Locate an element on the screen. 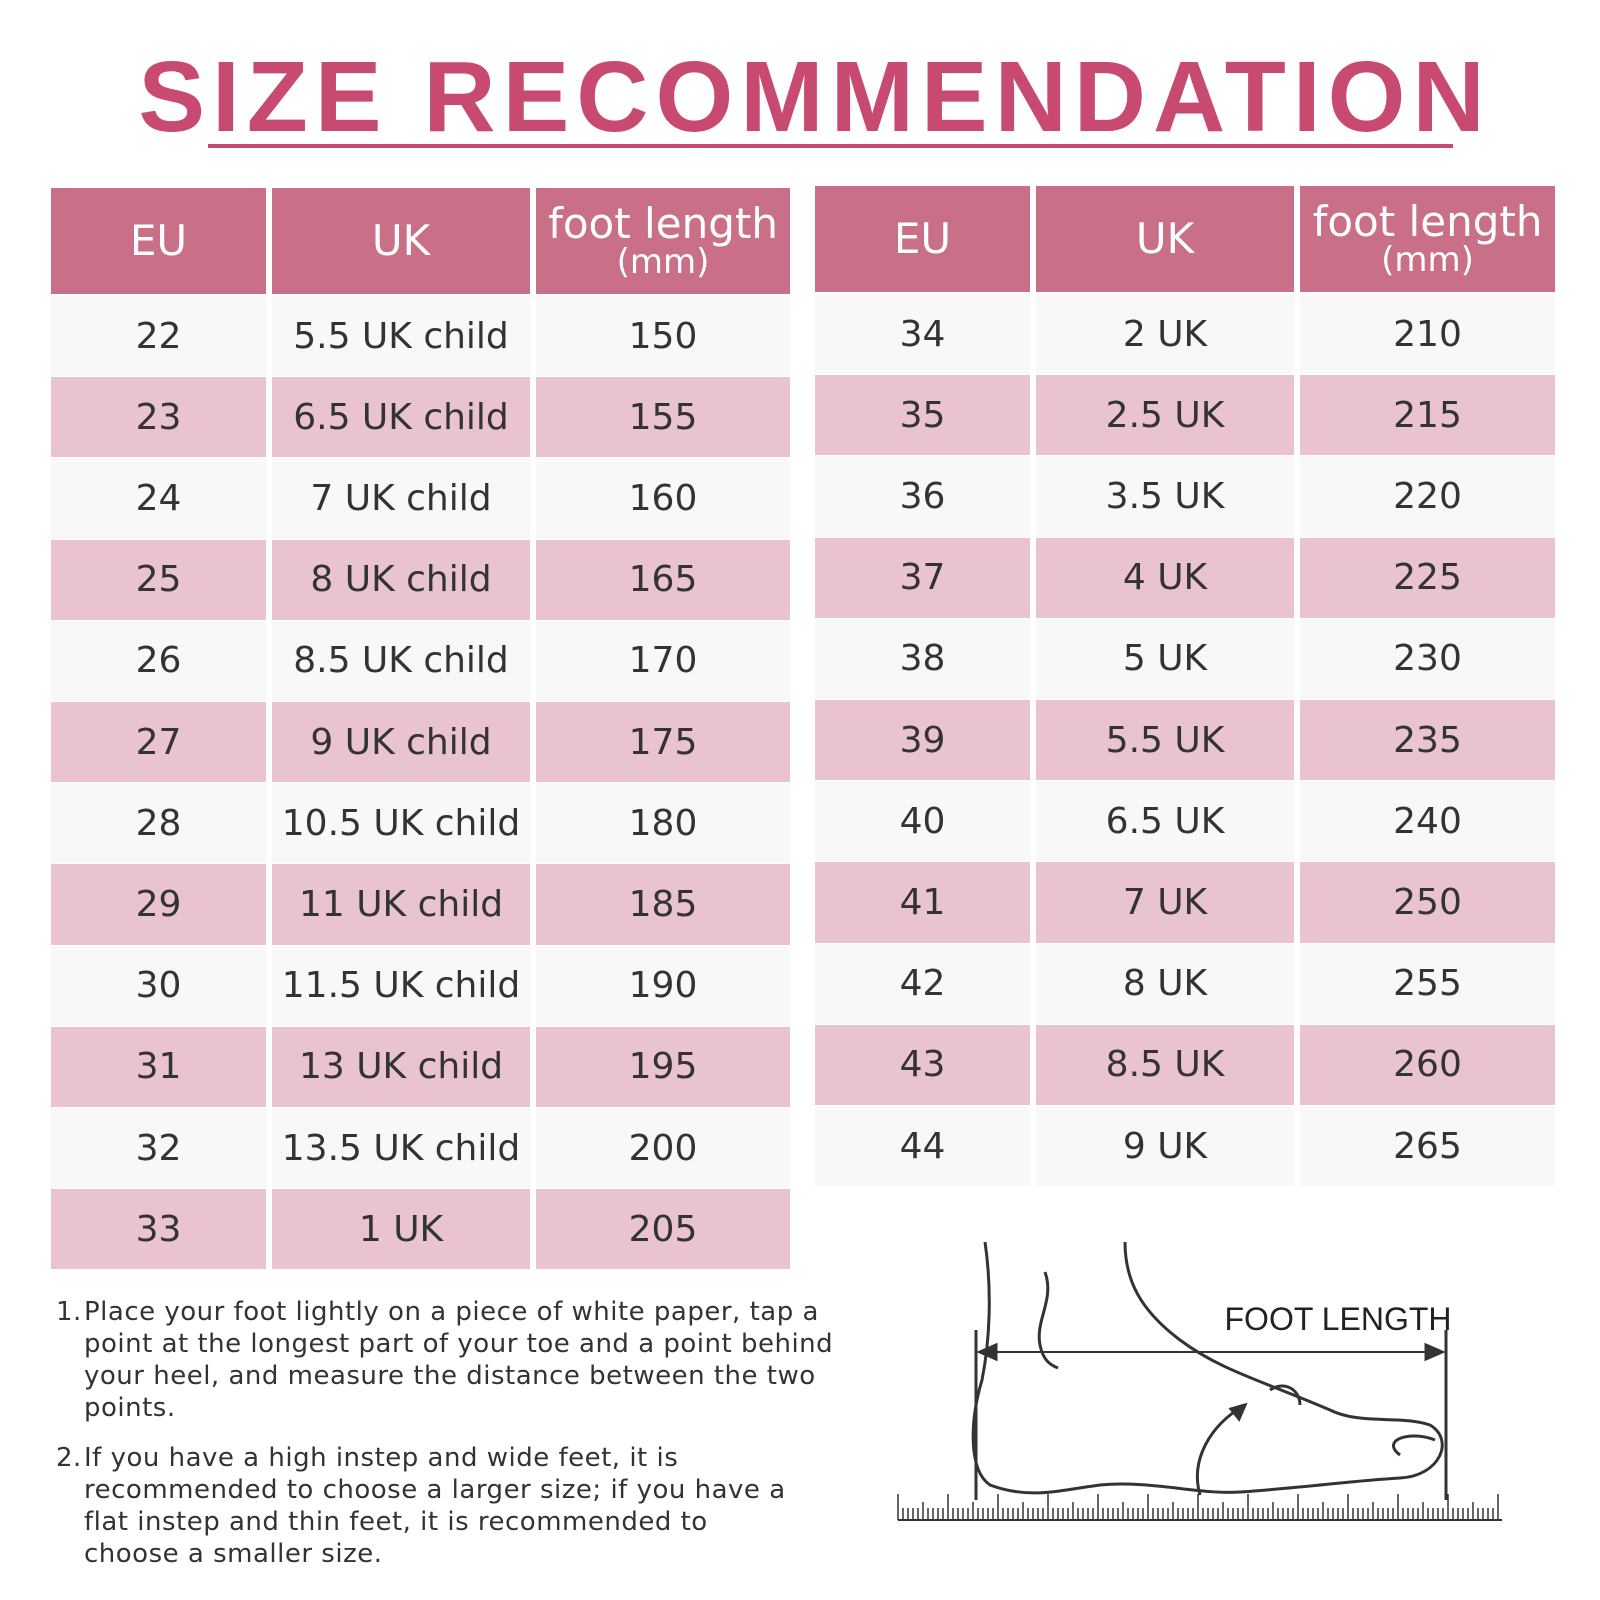  cell-text: 190 is located at coordinates (663, 986).